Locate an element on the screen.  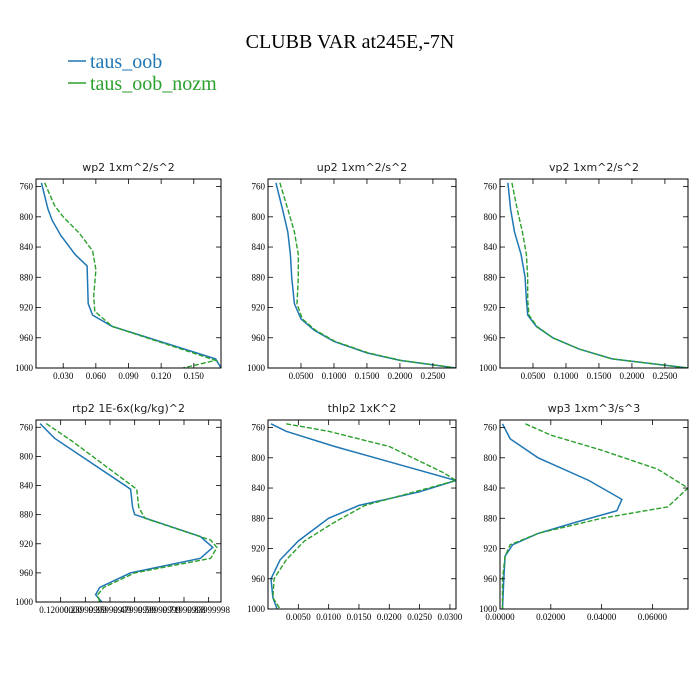
x-tick-label: 0.150 is located at coordinates (194, 376).